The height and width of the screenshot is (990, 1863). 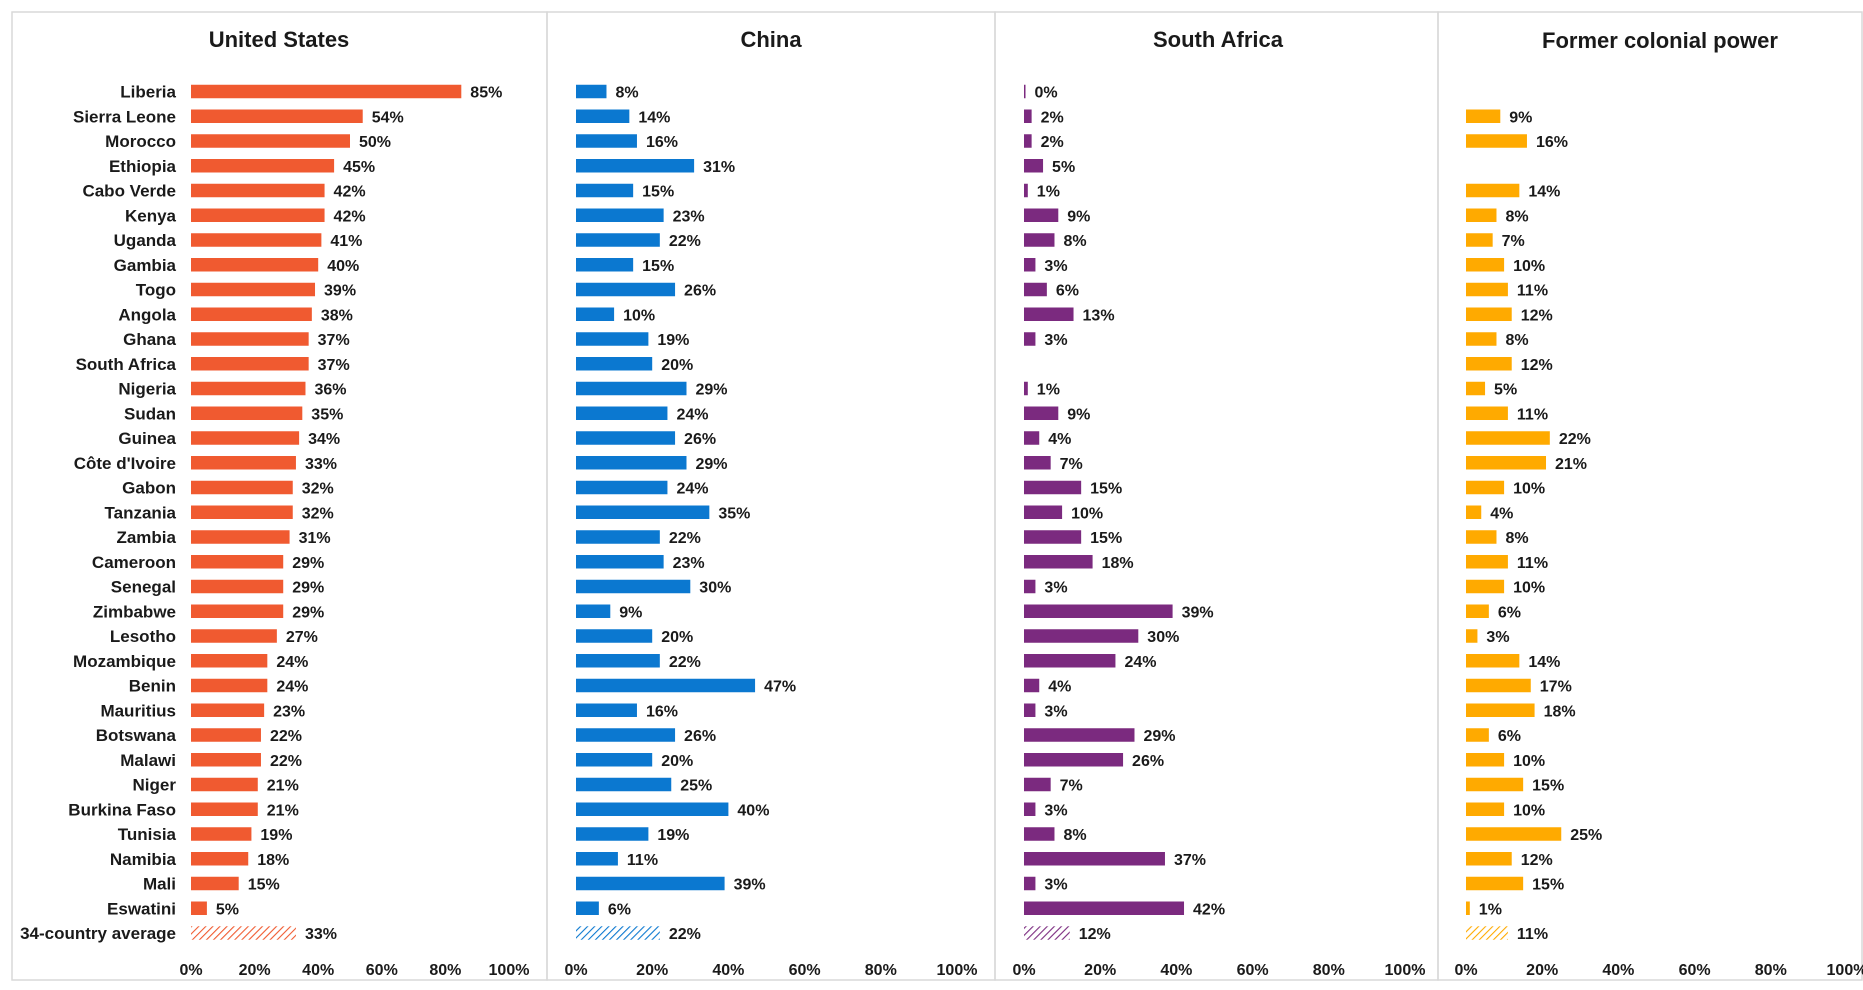 I want to click on bar-south-africa-kenya, so click(x=1041, y=215).